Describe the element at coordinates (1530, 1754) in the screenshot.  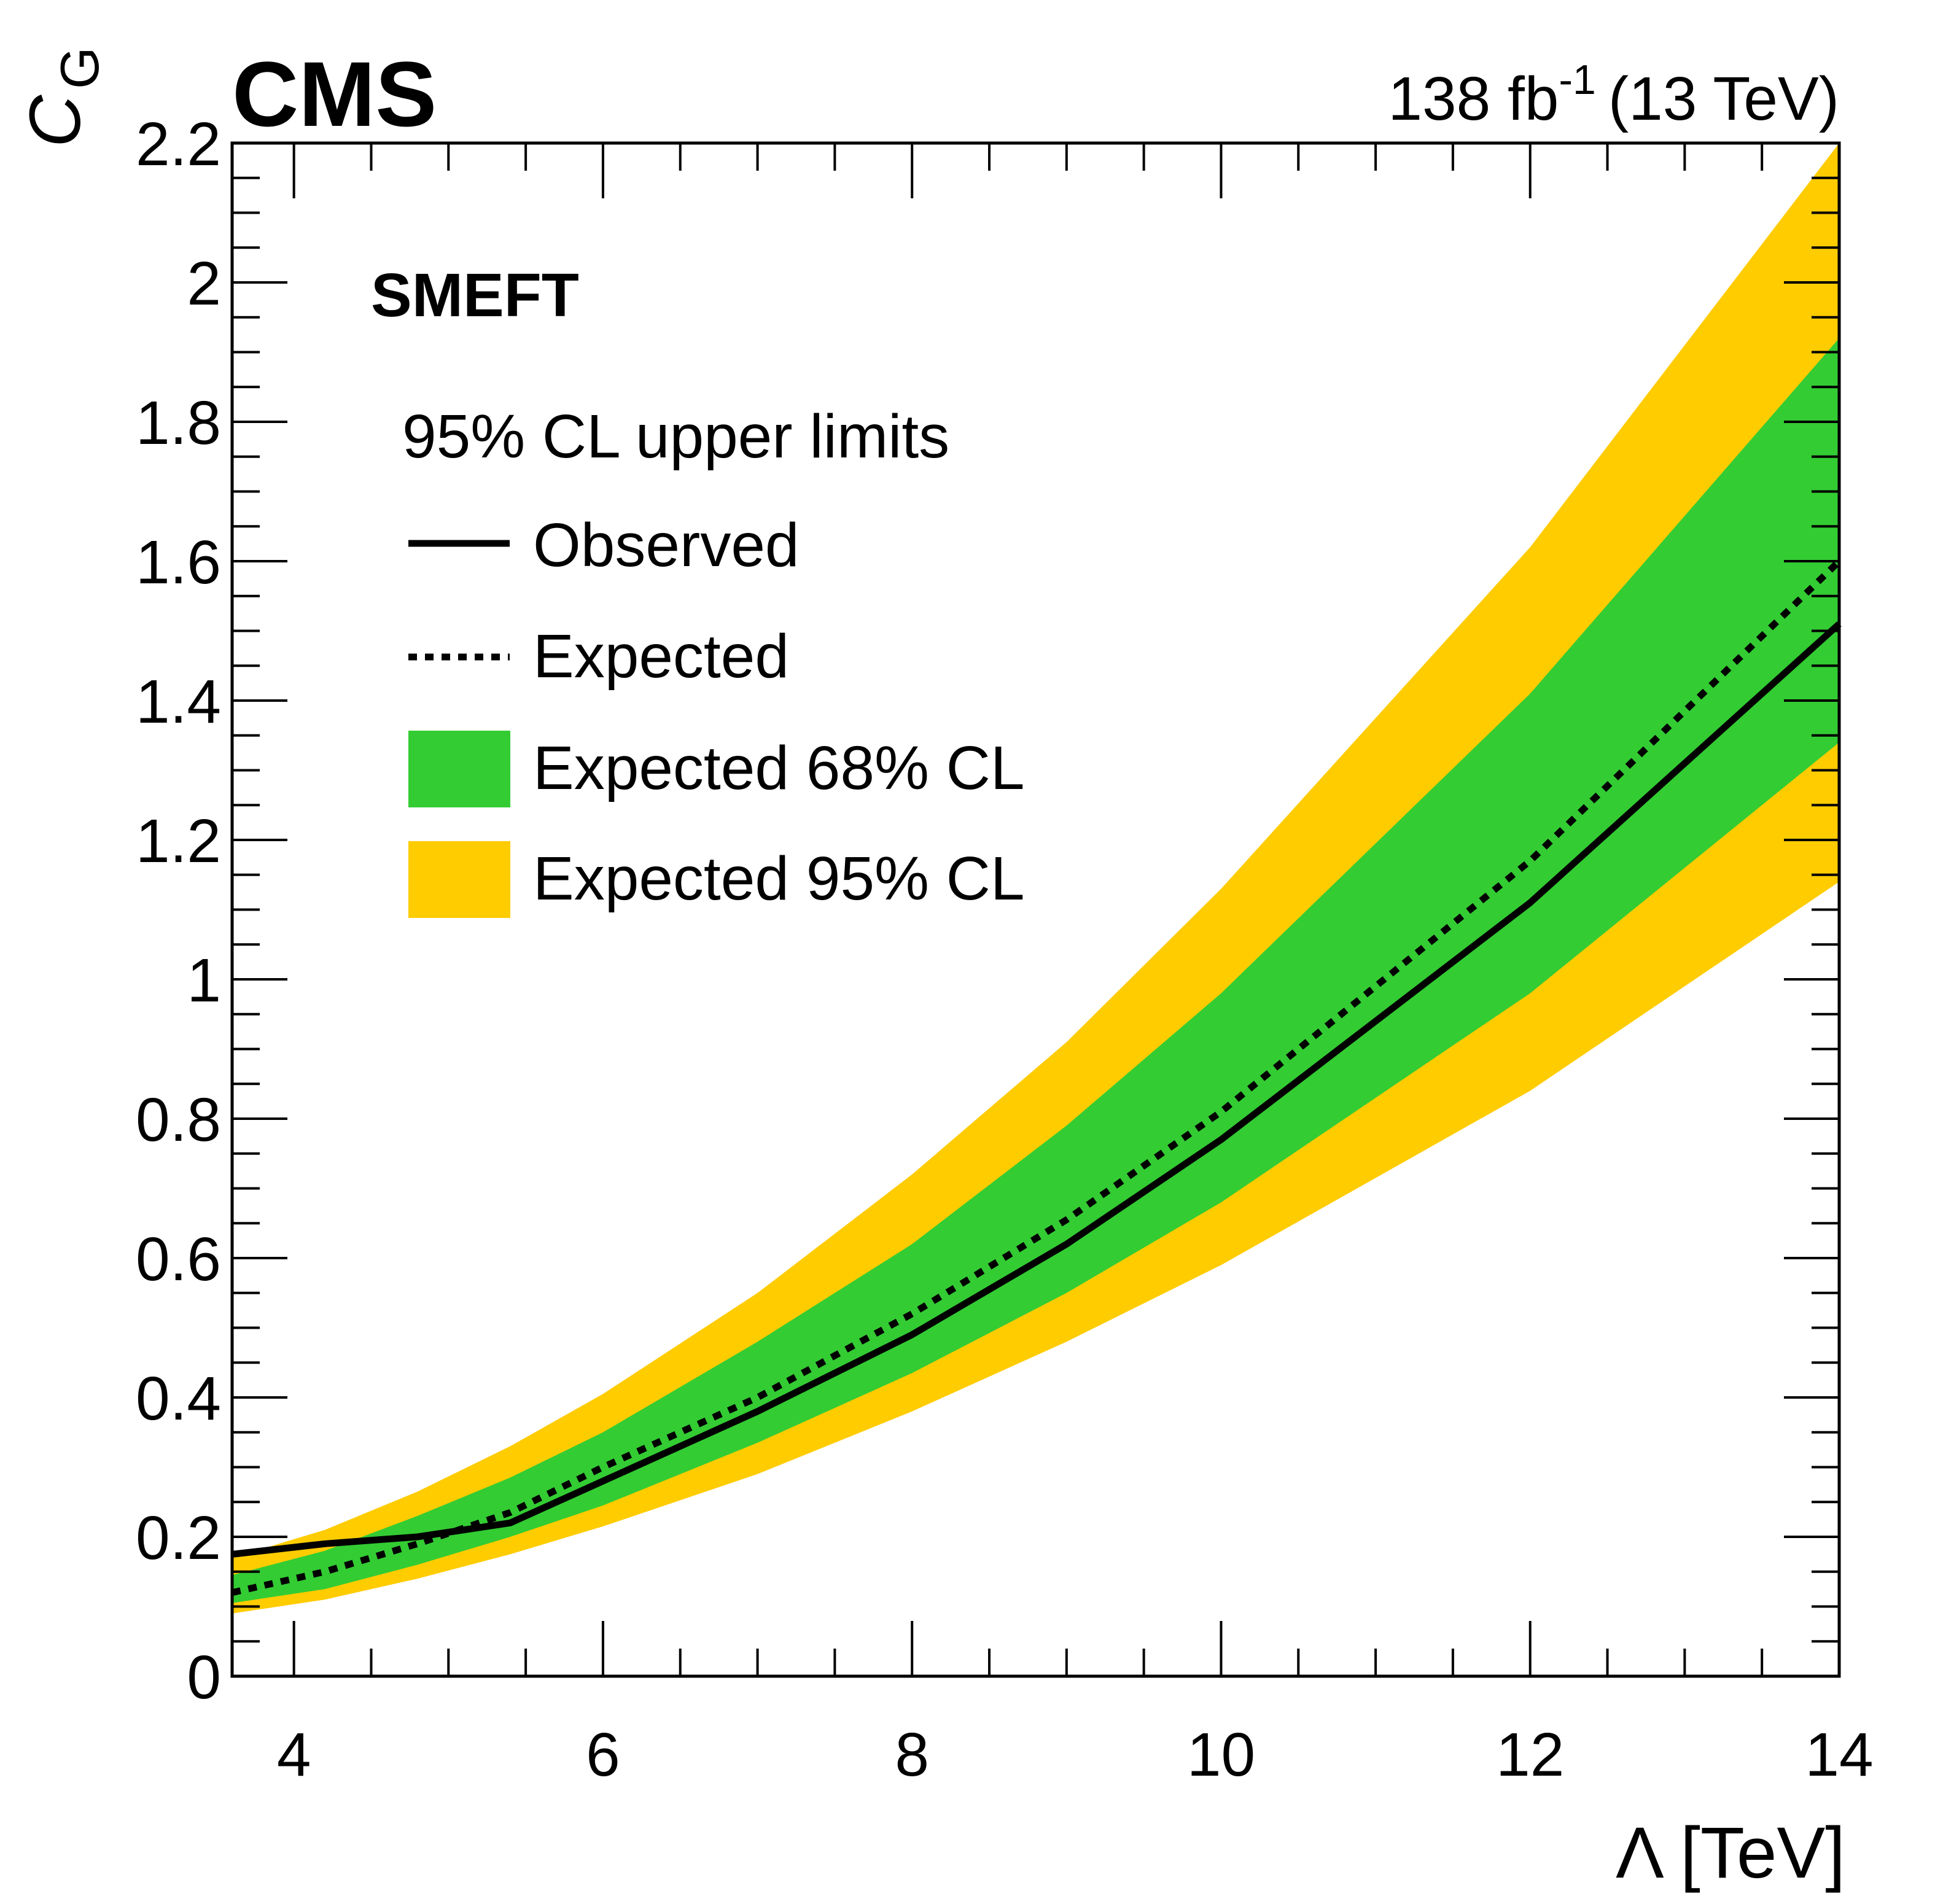
I see `x-tick-label: 12` at that location.